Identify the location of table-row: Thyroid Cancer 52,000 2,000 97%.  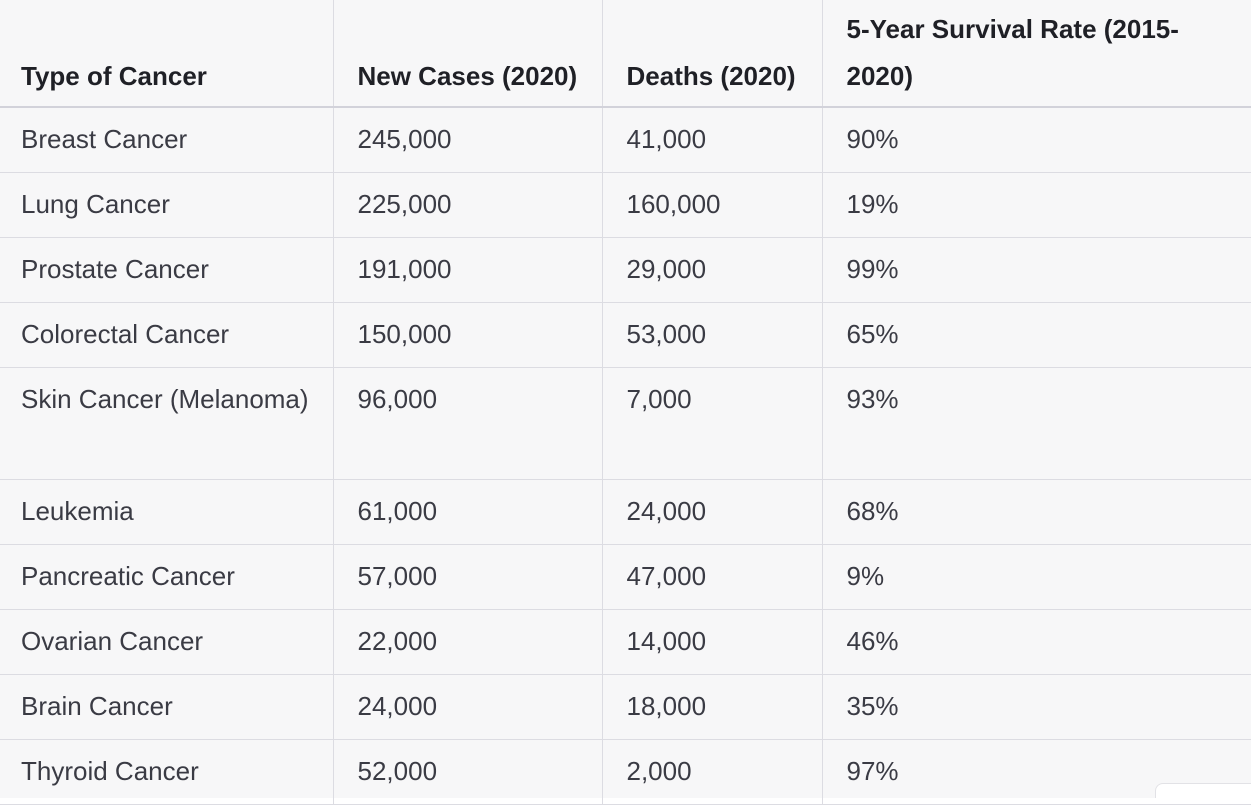
(625, 772).